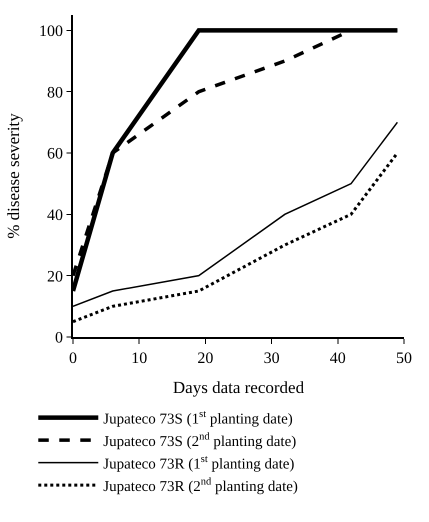 Image resolution: width=429 pixels, height=522 pixels. I want to click on y-tick-label: 80, so click(55, 93).